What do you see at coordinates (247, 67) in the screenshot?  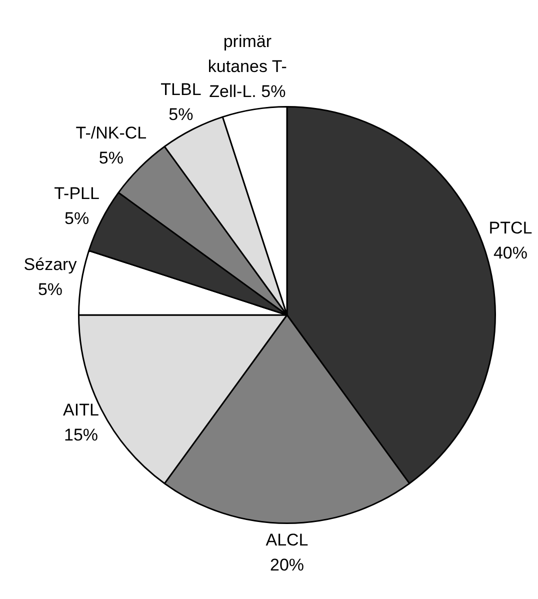 I see `slice-label: primär kutanes T-Zell-L. 5%` at bounding box center [247, 67].